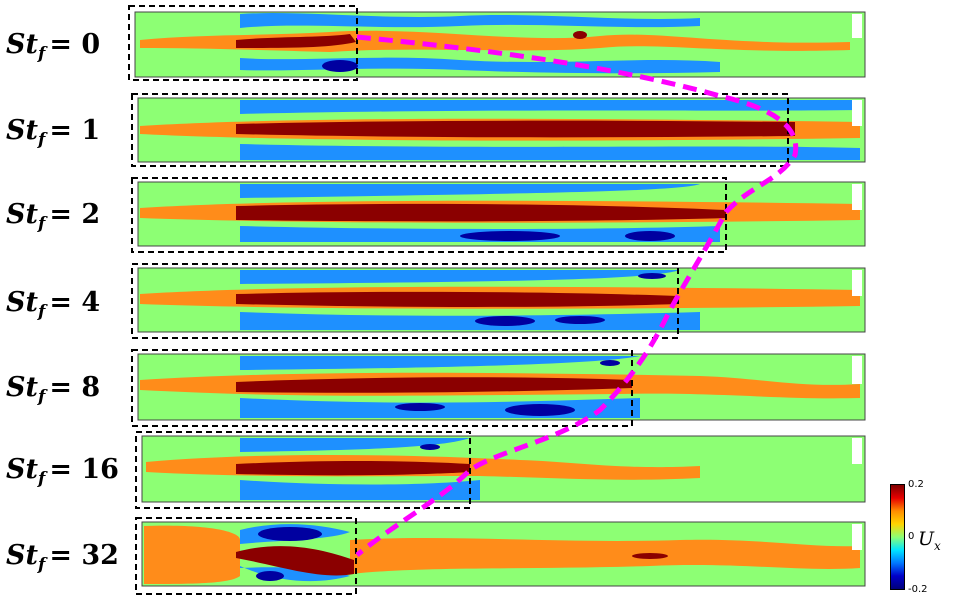 Image resolution: width=954 pixels, height=605 pixels. I want to click on label-stf-1: Stf = 1, so click(53, 132).